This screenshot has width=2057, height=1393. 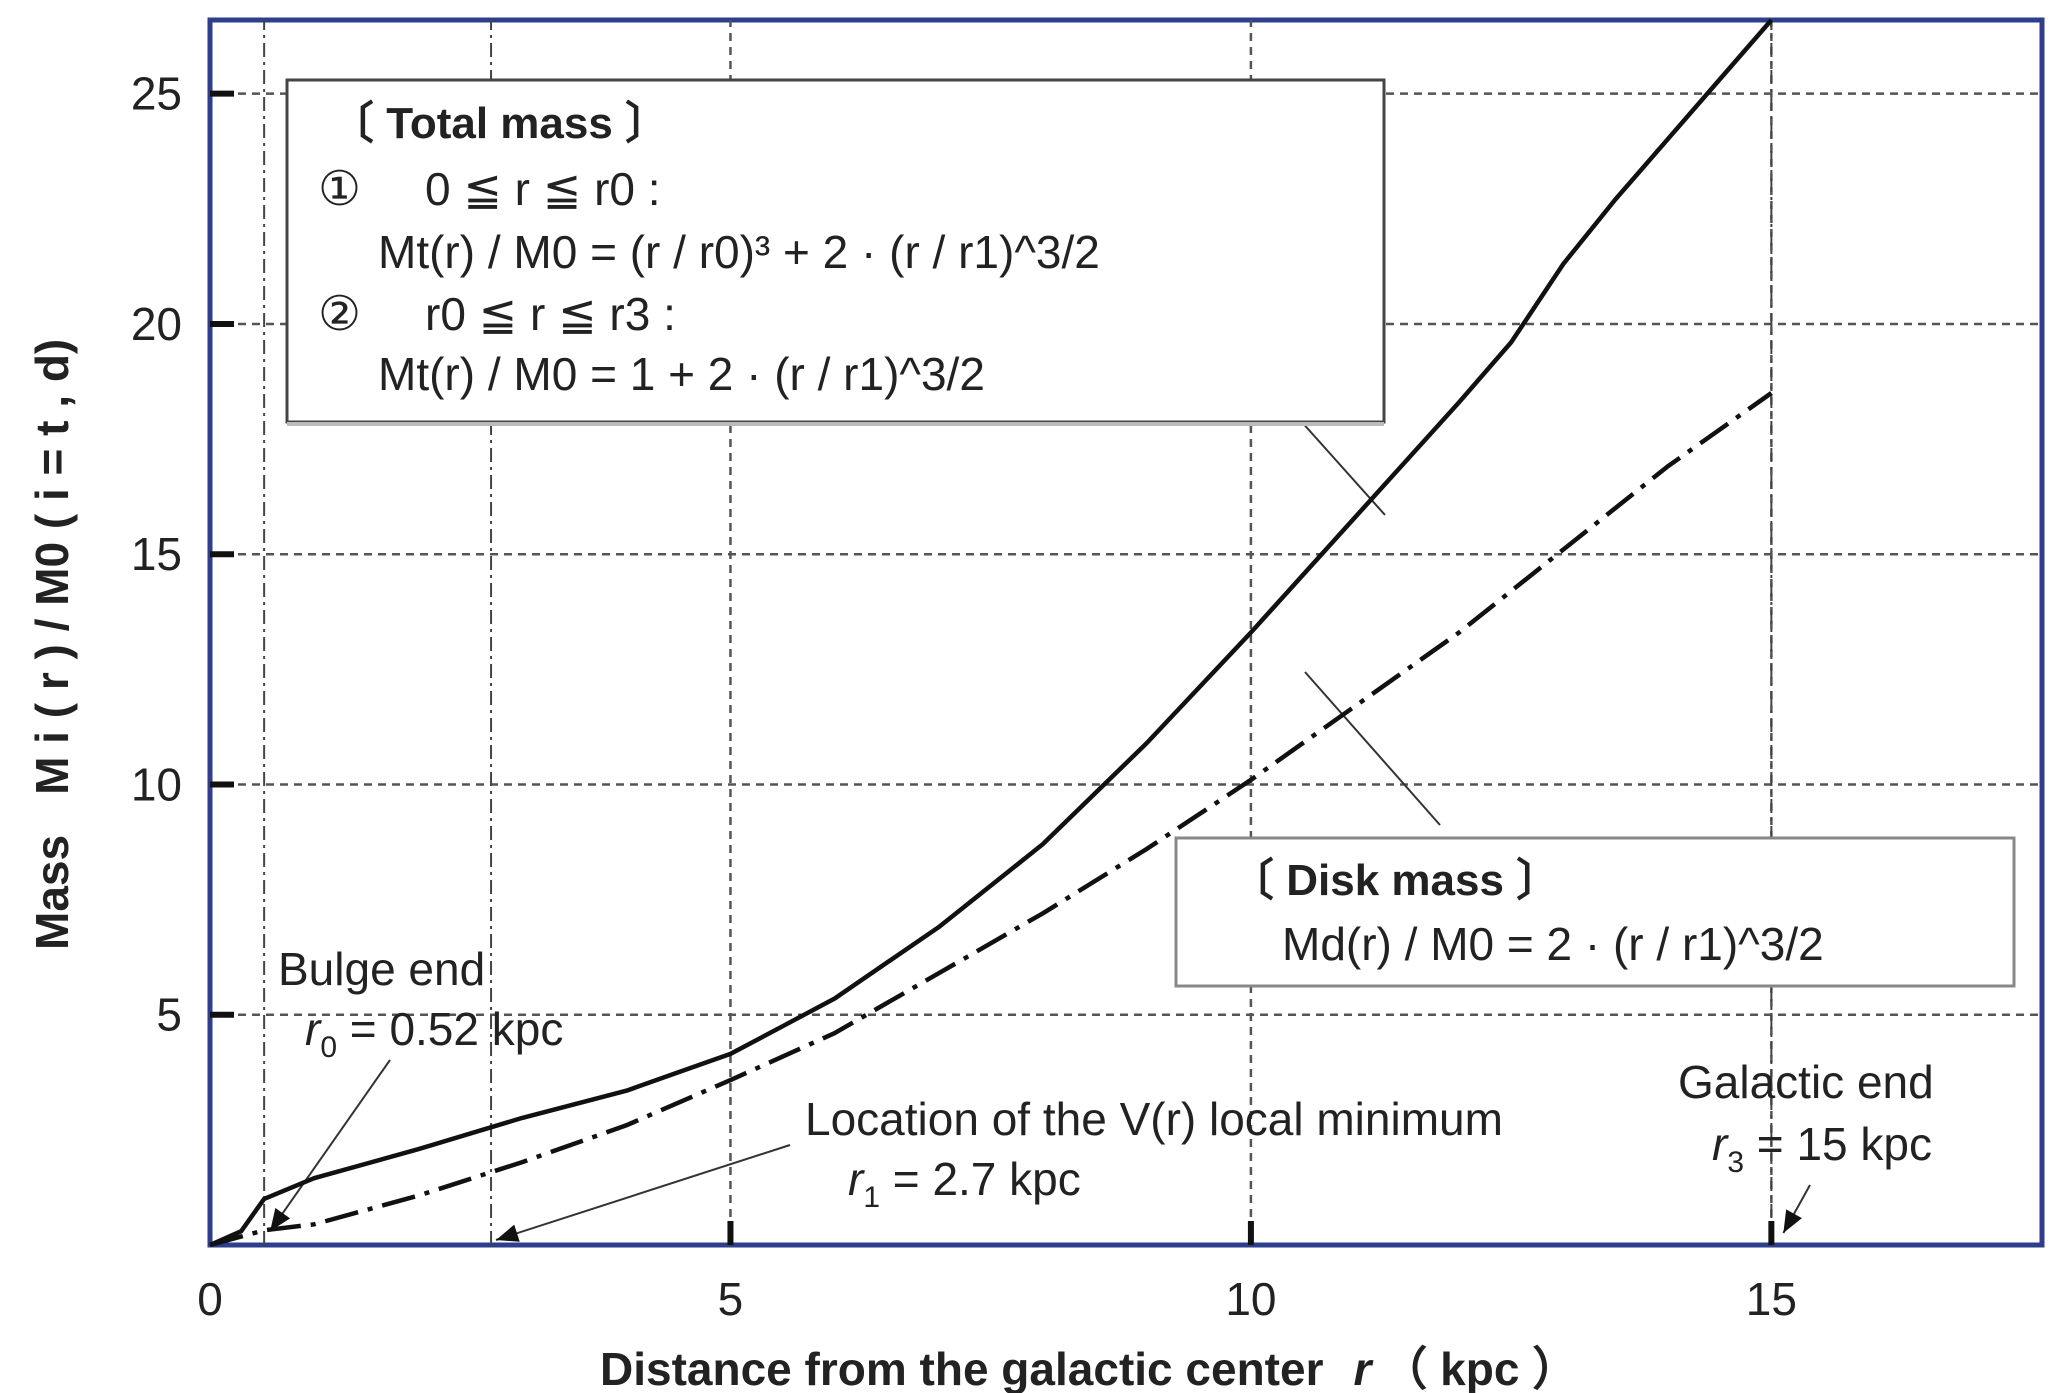 What do you see at coordinates (731, 1299) in the screenshot?
I see `x-tick-label: 5` at bounding box center [731, 1299].